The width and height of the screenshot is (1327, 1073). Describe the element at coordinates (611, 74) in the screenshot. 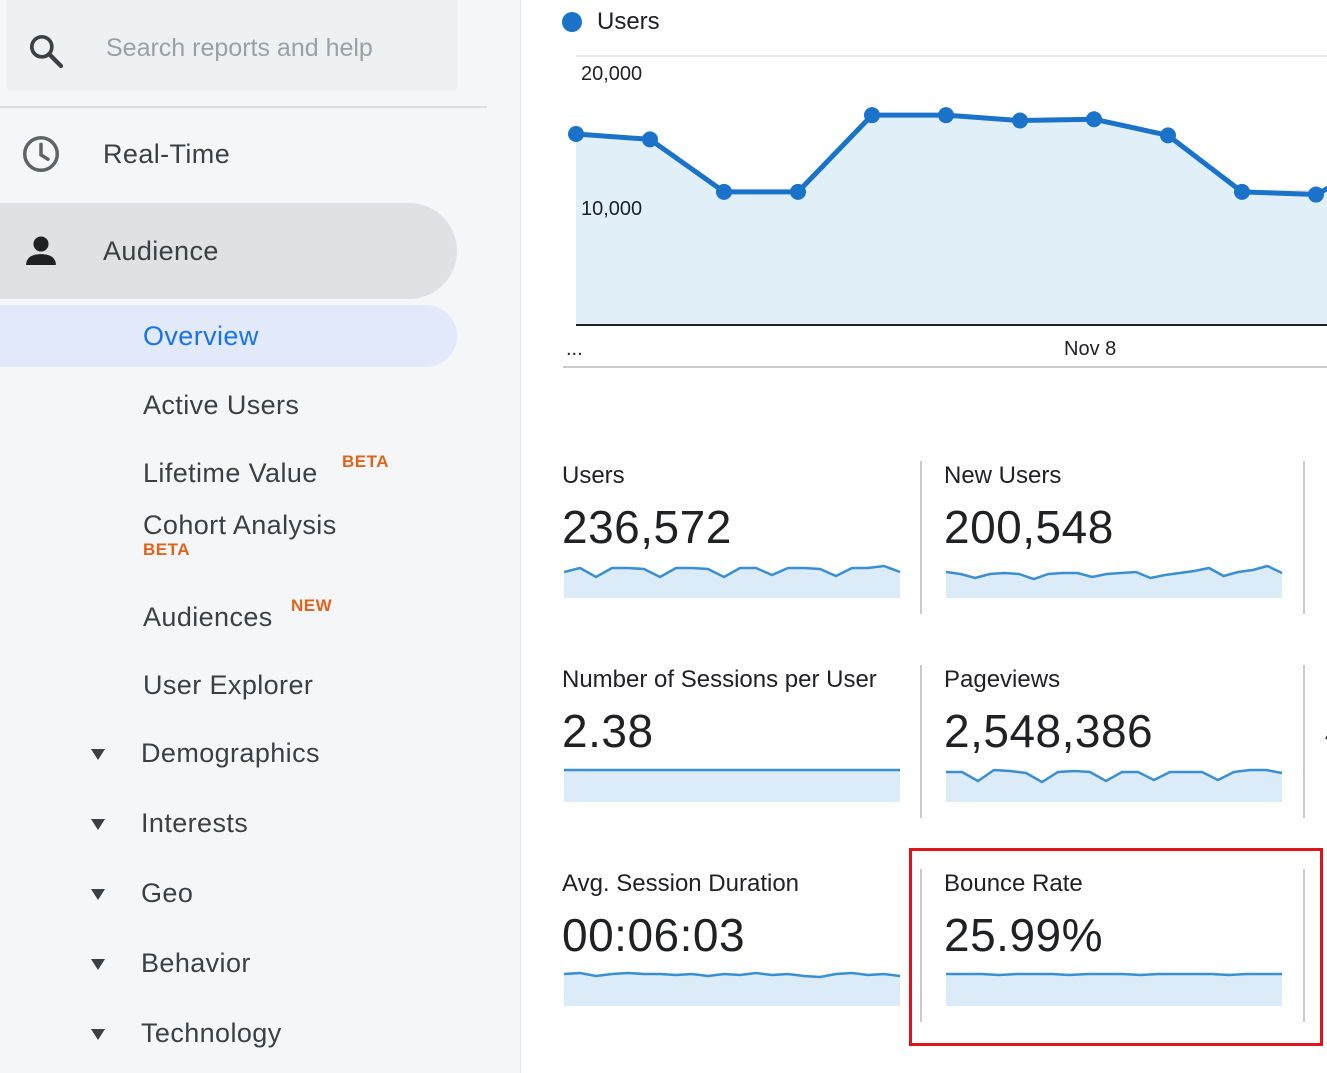

I see `y-tick-label: 20,000` at that location.